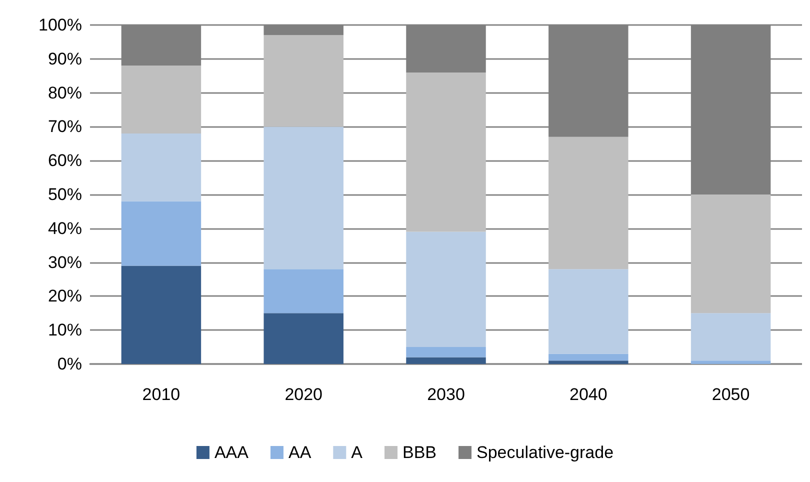  Describe the element at coordinates (65, 262) in the screenshot. I see `y-tick-label: 30%` at that location.